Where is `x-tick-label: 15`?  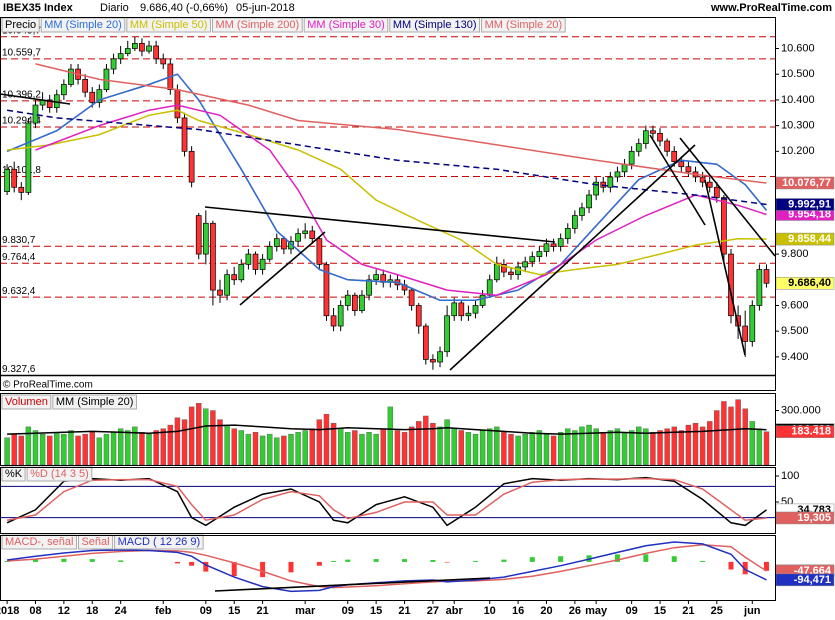
x-tick-label: 15 is located at coordinates (376, 611).